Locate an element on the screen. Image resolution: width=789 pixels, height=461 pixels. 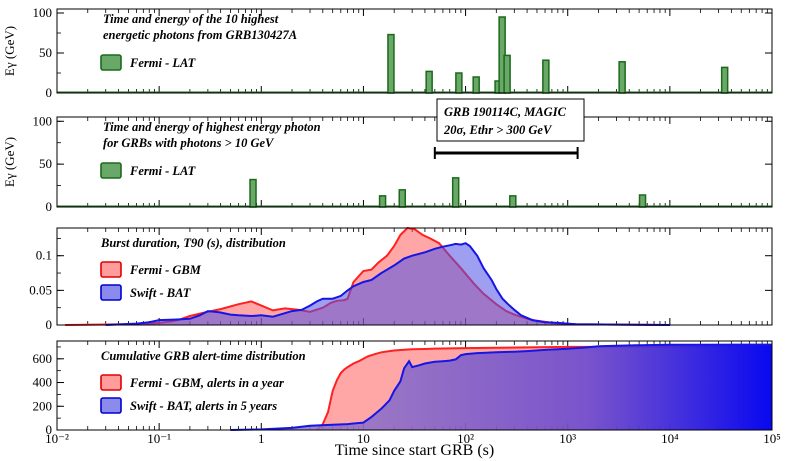
legend-label-fermi-gbm-alerts: Fermi - GBM, alerts in a year is located at coordinates (206, 383).